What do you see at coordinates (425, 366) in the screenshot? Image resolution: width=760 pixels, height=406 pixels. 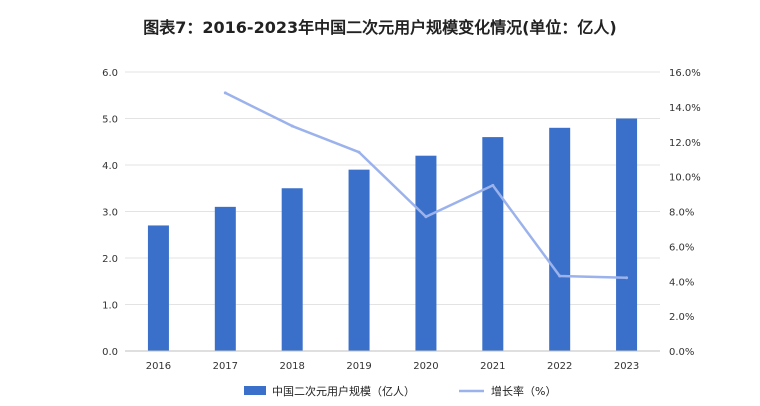 I see `x-tick-label: 2020` at bounding box center [425, 366].